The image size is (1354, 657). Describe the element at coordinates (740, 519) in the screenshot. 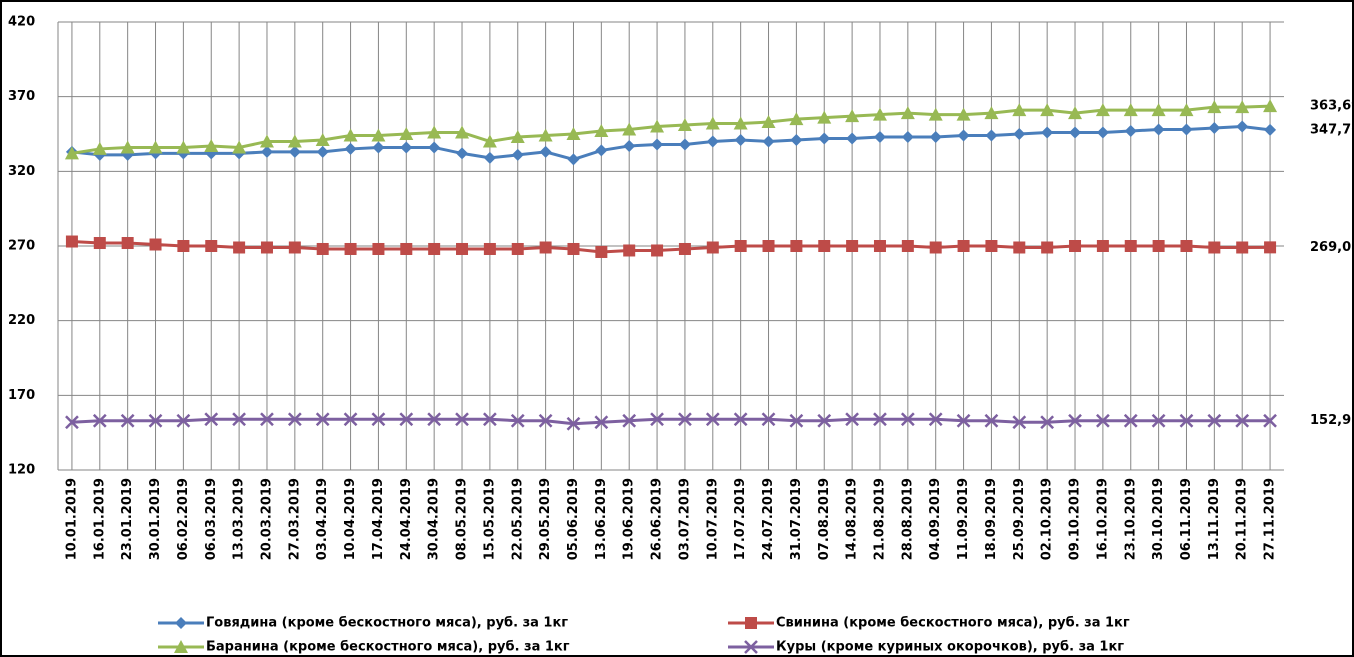

I see `x-tick-label: 17.07.2019` at that location.